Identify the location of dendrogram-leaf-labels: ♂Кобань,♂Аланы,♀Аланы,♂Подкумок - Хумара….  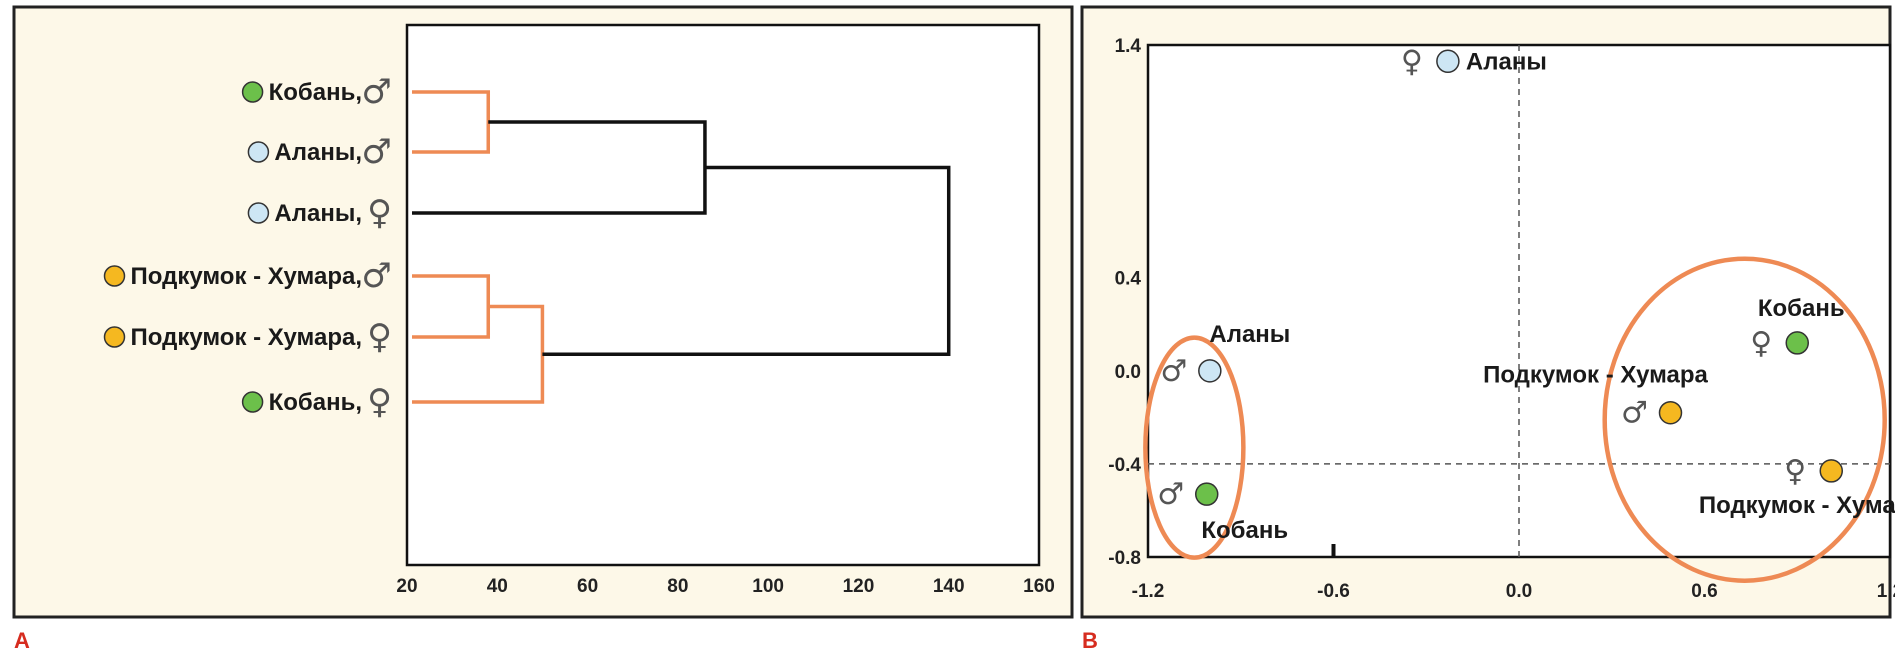
(247, 247).